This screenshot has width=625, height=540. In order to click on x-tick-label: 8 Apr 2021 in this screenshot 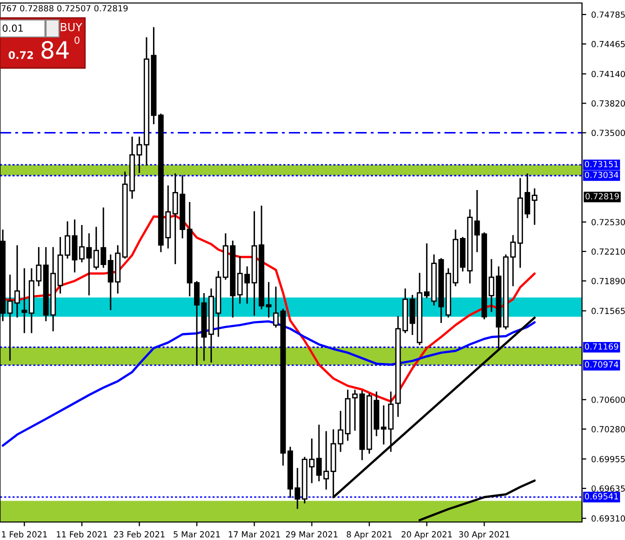, I will do `click(369, 535)`.